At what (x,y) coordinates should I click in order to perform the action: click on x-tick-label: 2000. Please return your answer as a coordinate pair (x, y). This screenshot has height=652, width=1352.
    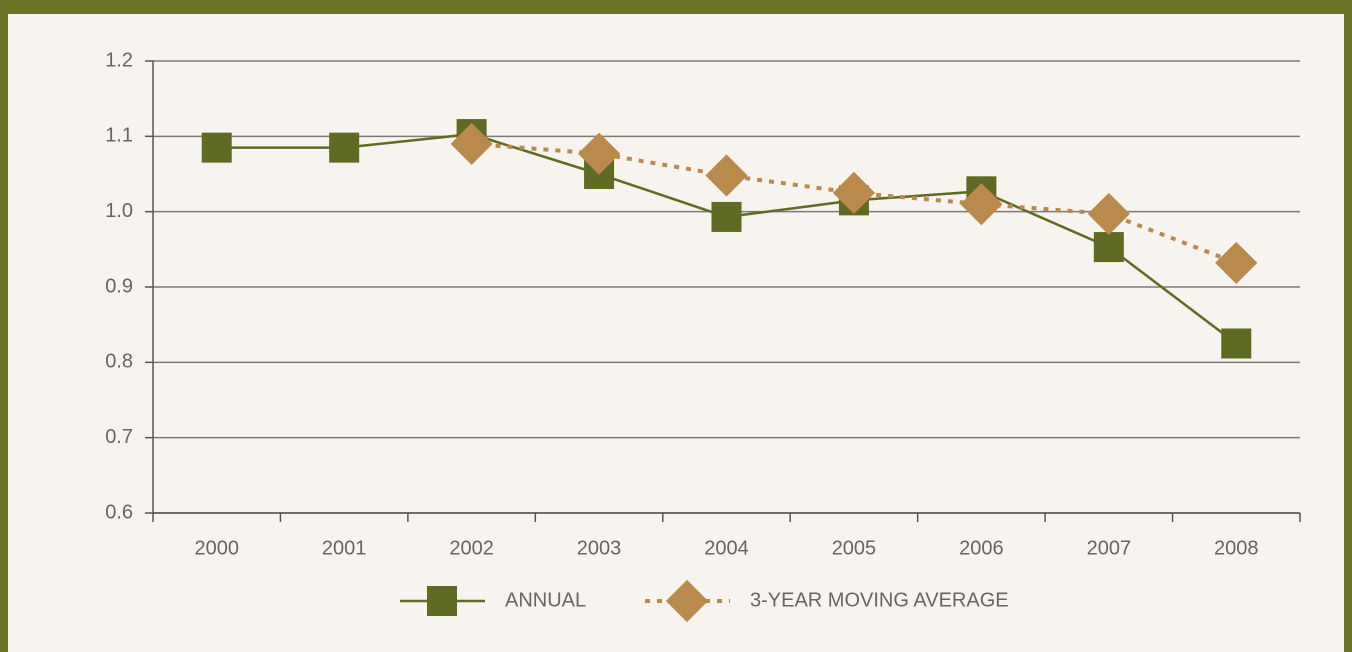
    Looking at the image, I should click on (216, 548).